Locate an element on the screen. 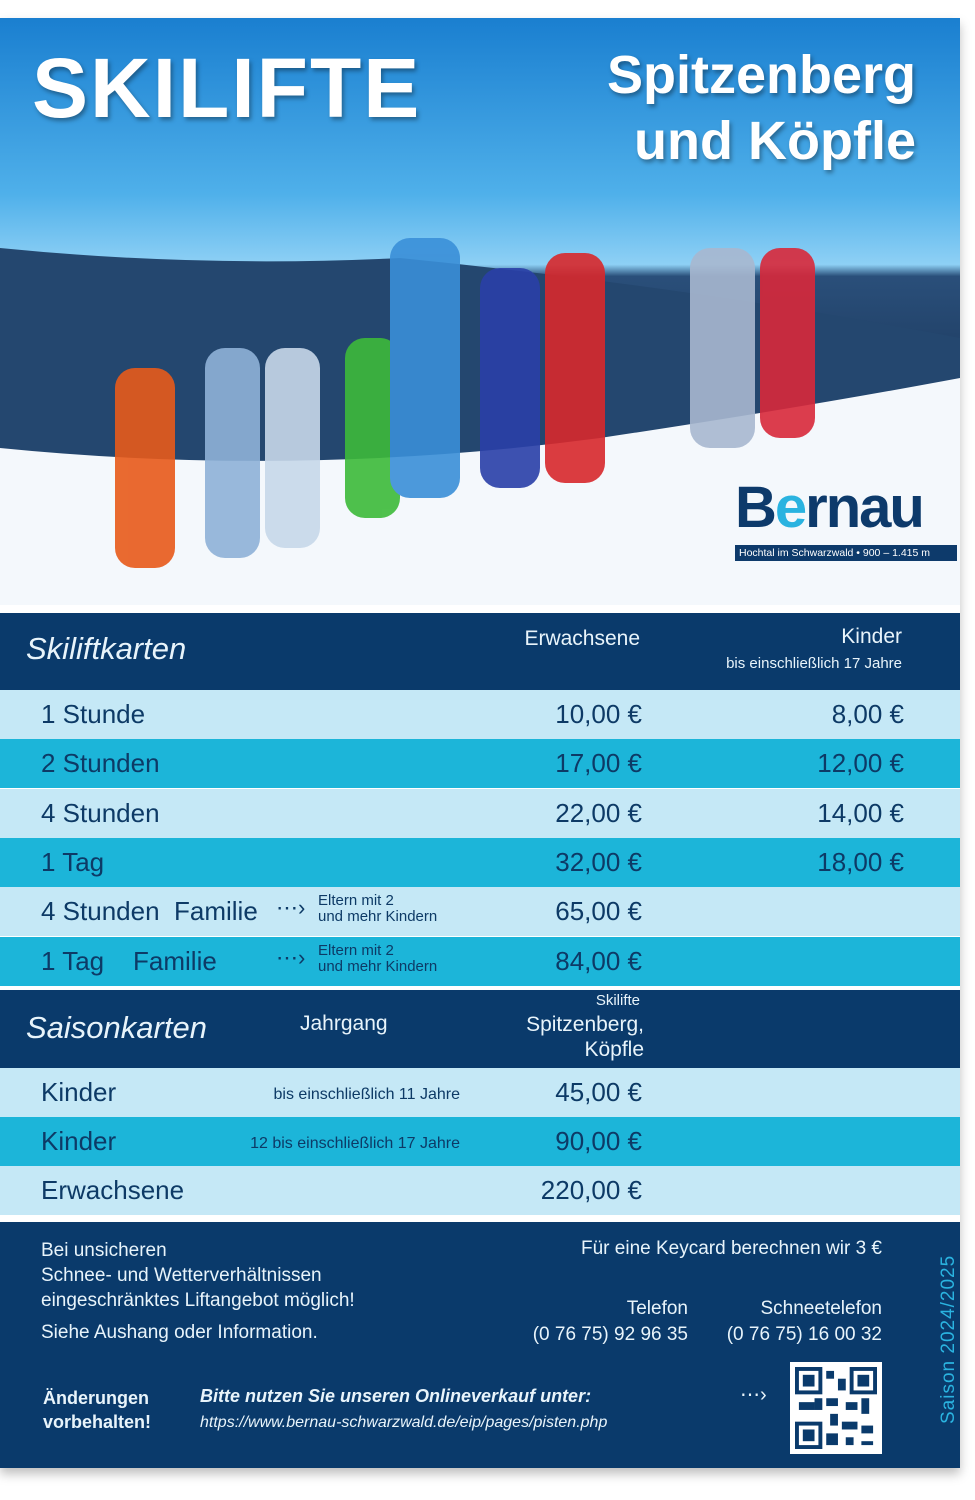 Image resolution: width=975 pixels, height=1500 pixels. season-price: 90,00 € is located at coordinates (598, 1141).